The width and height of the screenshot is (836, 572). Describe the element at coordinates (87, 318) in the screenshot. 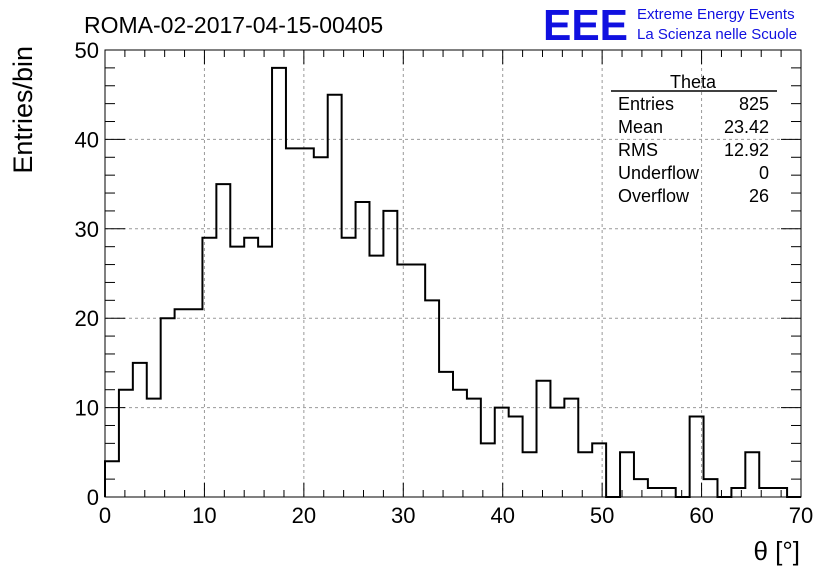

I see `y-tick-label: 20` at that location.